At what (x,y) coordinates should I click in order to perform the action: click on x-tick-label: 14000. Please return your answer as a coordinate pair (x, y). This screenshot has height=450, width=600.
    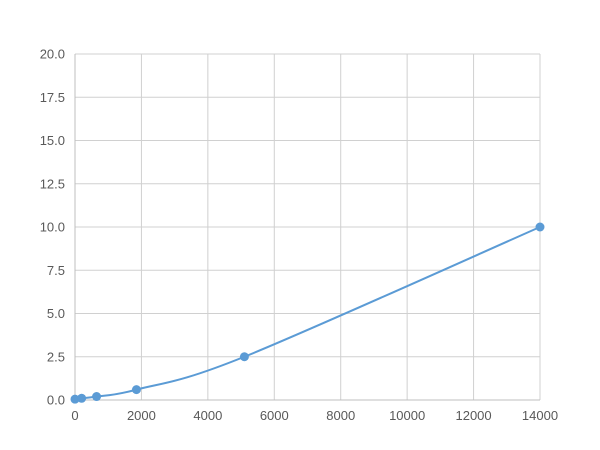
    Looking at the image, I should click on (540, 415).